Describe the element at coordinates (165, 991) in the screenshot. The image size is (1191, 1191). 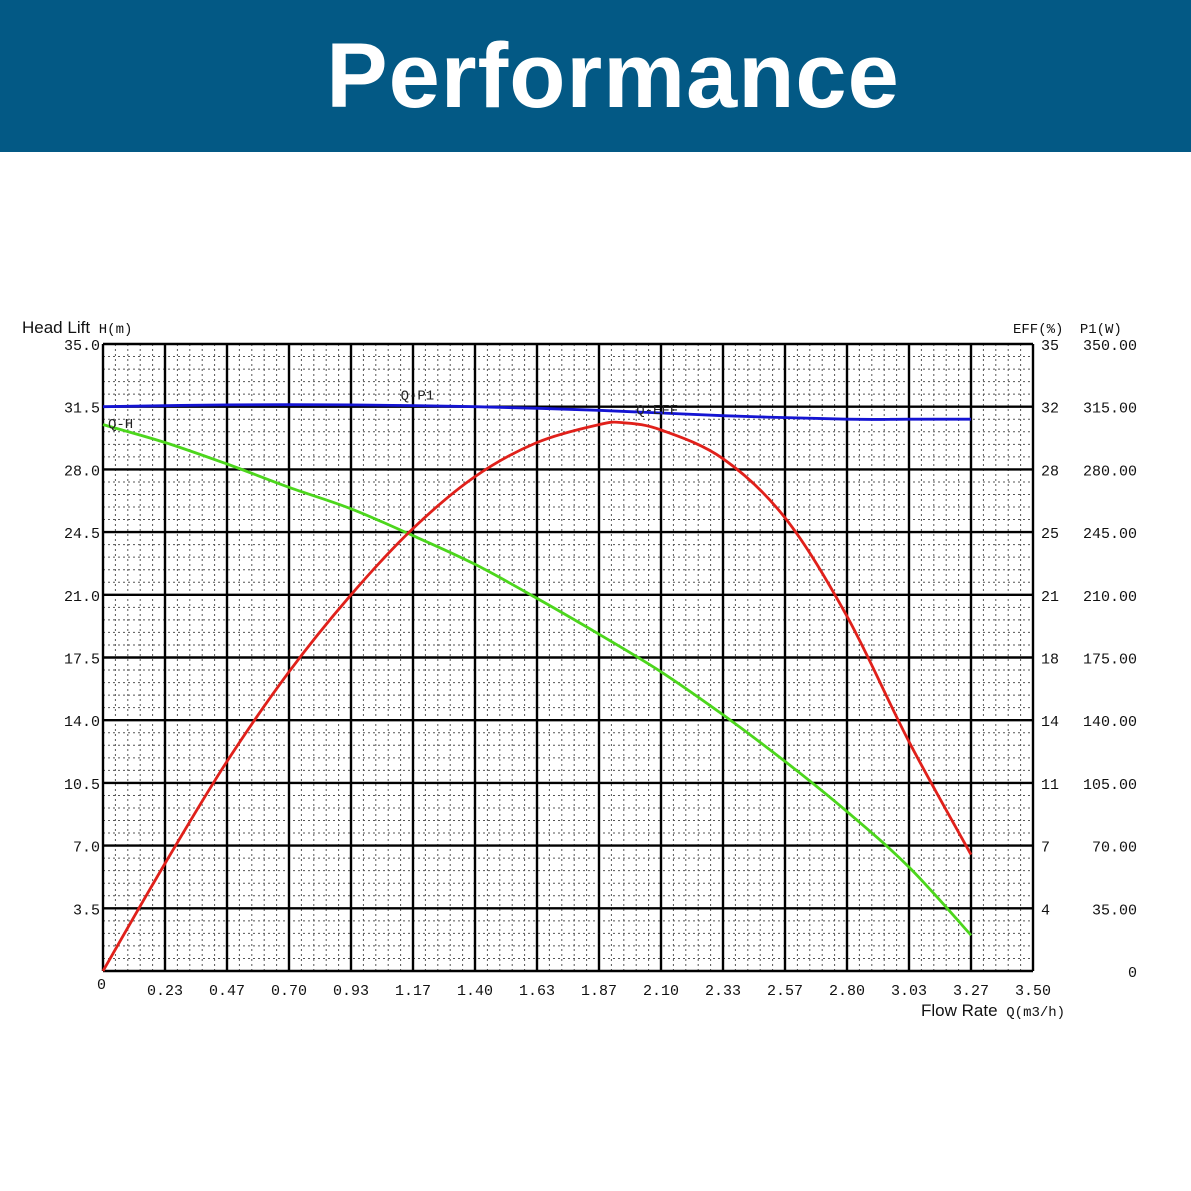
I see `x-tick-label: 0.23` at that location.